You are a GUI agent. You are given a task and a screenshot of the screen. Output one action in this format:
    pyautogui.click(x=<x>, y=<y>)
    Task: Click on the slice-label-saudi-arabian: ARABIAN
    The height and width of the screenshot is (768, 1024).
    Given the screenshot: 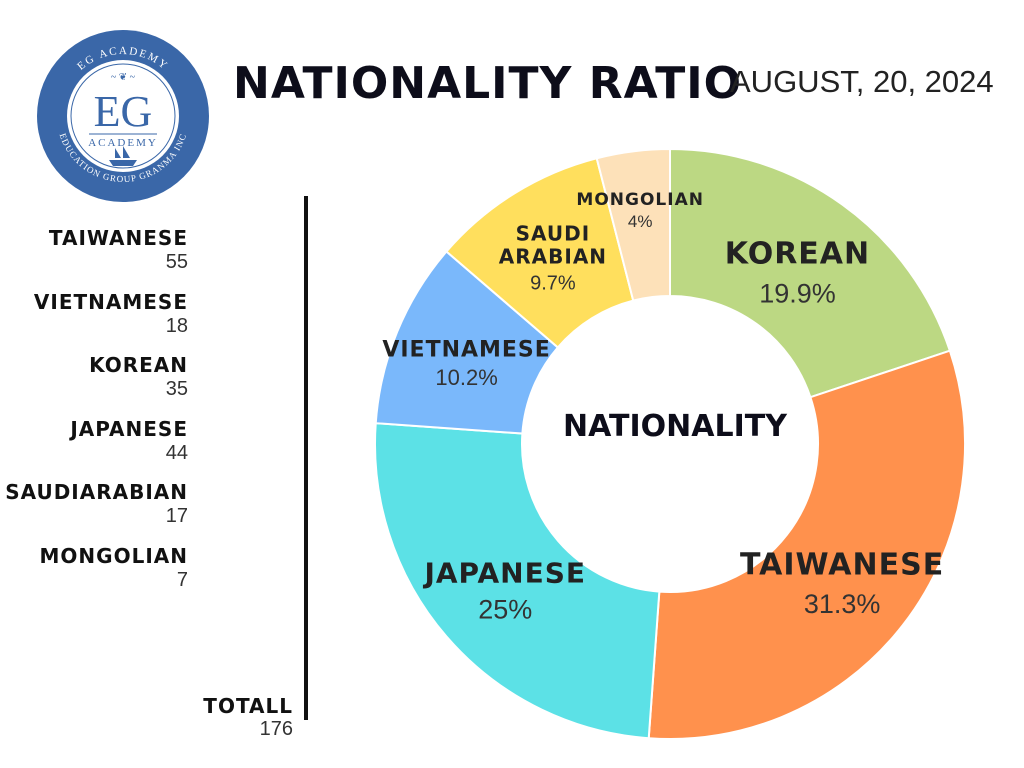 What is the action you would take?
    pyautogui.click(x=553, y=256)
    